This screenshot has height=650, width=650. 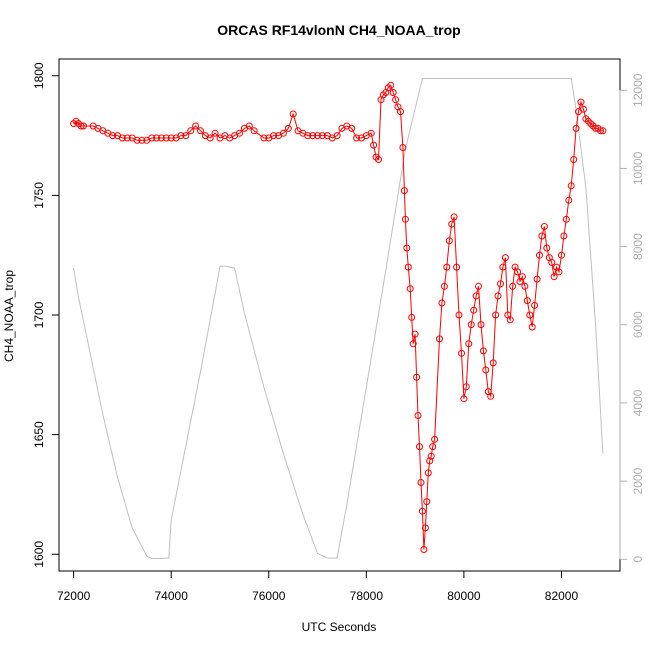 I want to click on x-tick-label: 78000, so click(x=367, y=596).